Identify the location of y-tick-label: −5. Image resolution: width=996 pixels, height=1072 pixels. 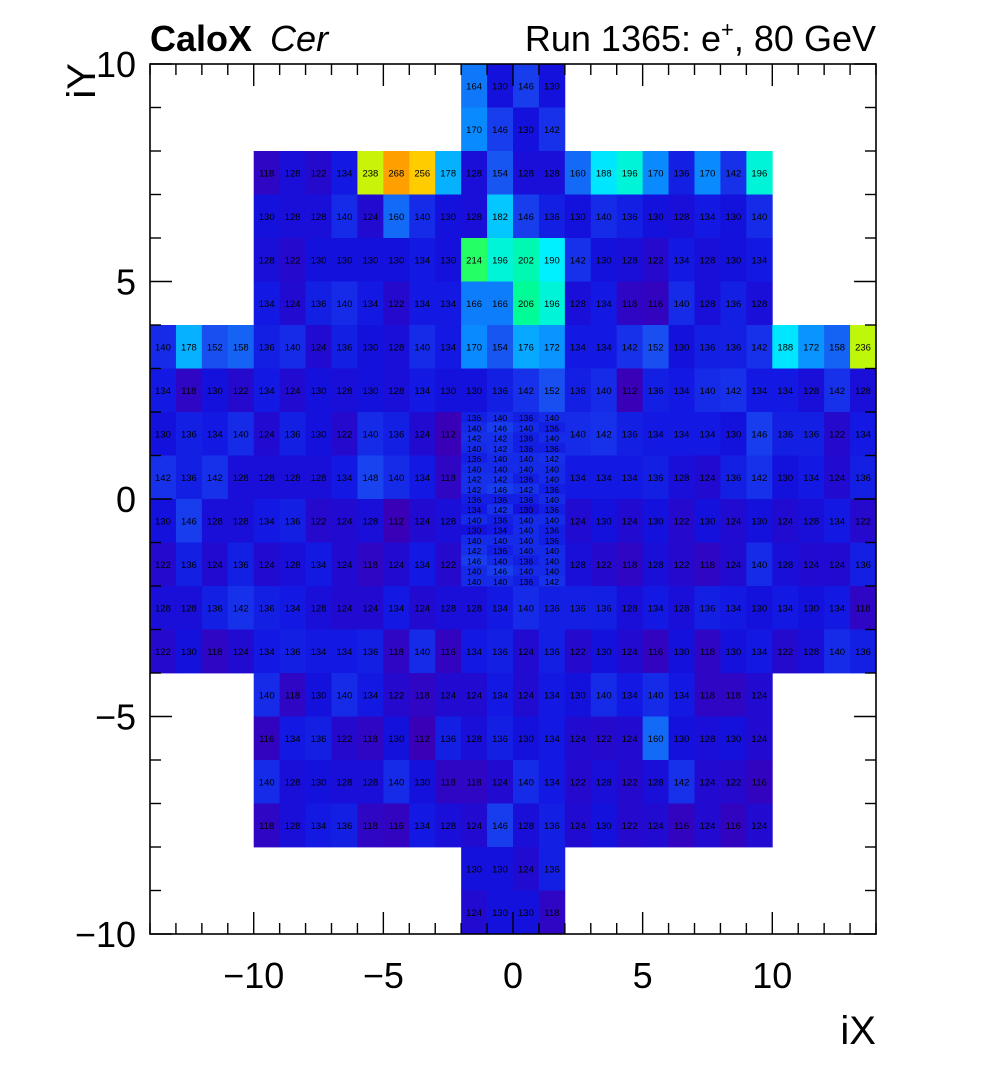
(115, 717).